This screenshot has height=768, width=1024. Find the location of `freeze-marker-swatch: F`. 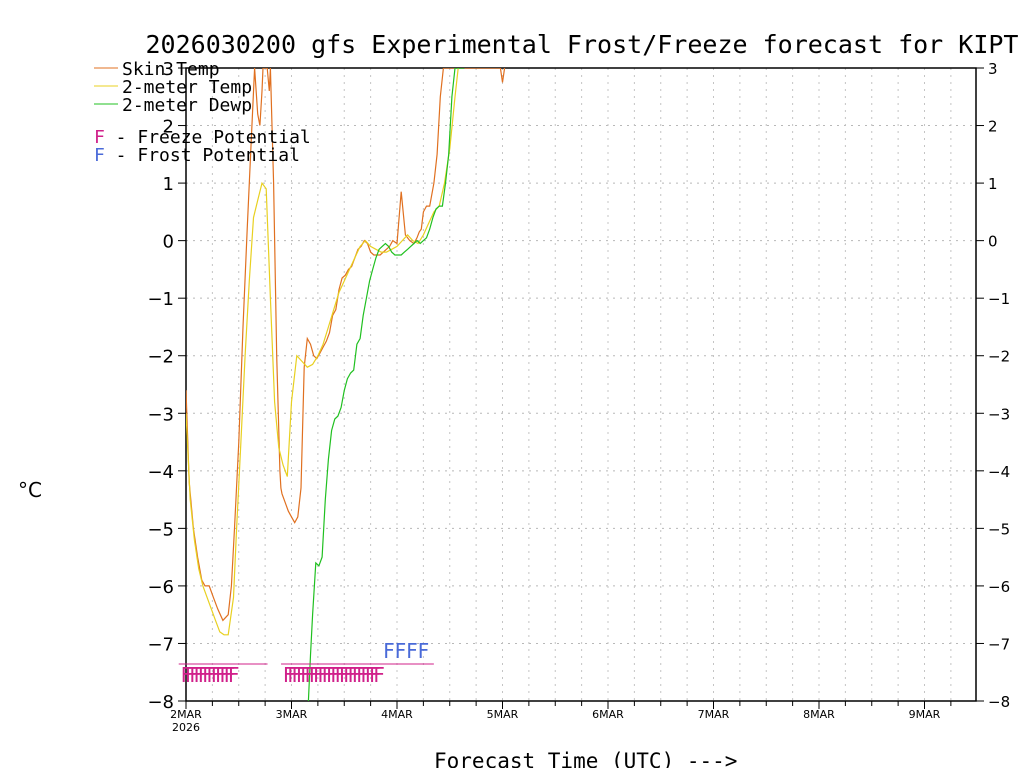

freeze-marker-swatch: F is located at coordinates (99, 137).